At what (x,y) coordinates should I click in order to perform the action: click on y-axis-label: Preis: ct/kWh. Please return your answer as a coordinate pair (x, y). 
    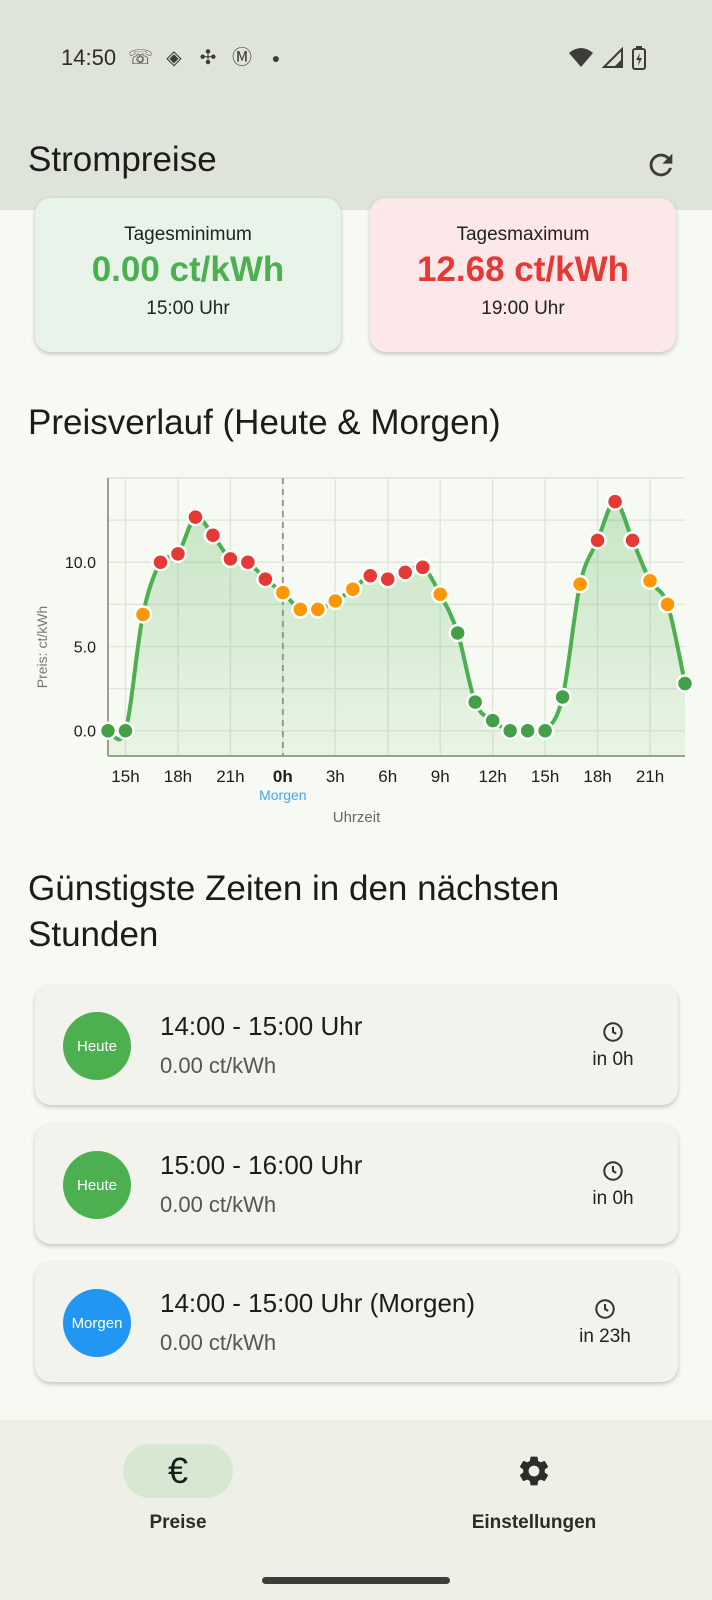
    Looking at the image, I should click on (42, 647).